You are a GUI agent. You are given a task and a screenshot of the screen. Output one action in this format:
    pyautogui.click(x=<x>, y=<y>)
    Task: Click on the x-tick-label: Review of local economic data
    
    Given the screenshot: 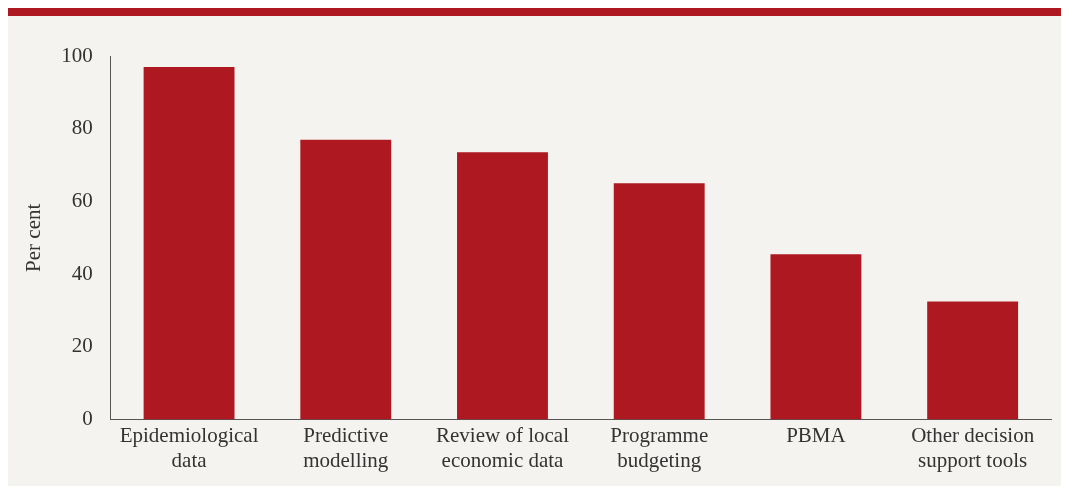 What is the action you would take?
    pyautogui.click(x=503, y=447)
    